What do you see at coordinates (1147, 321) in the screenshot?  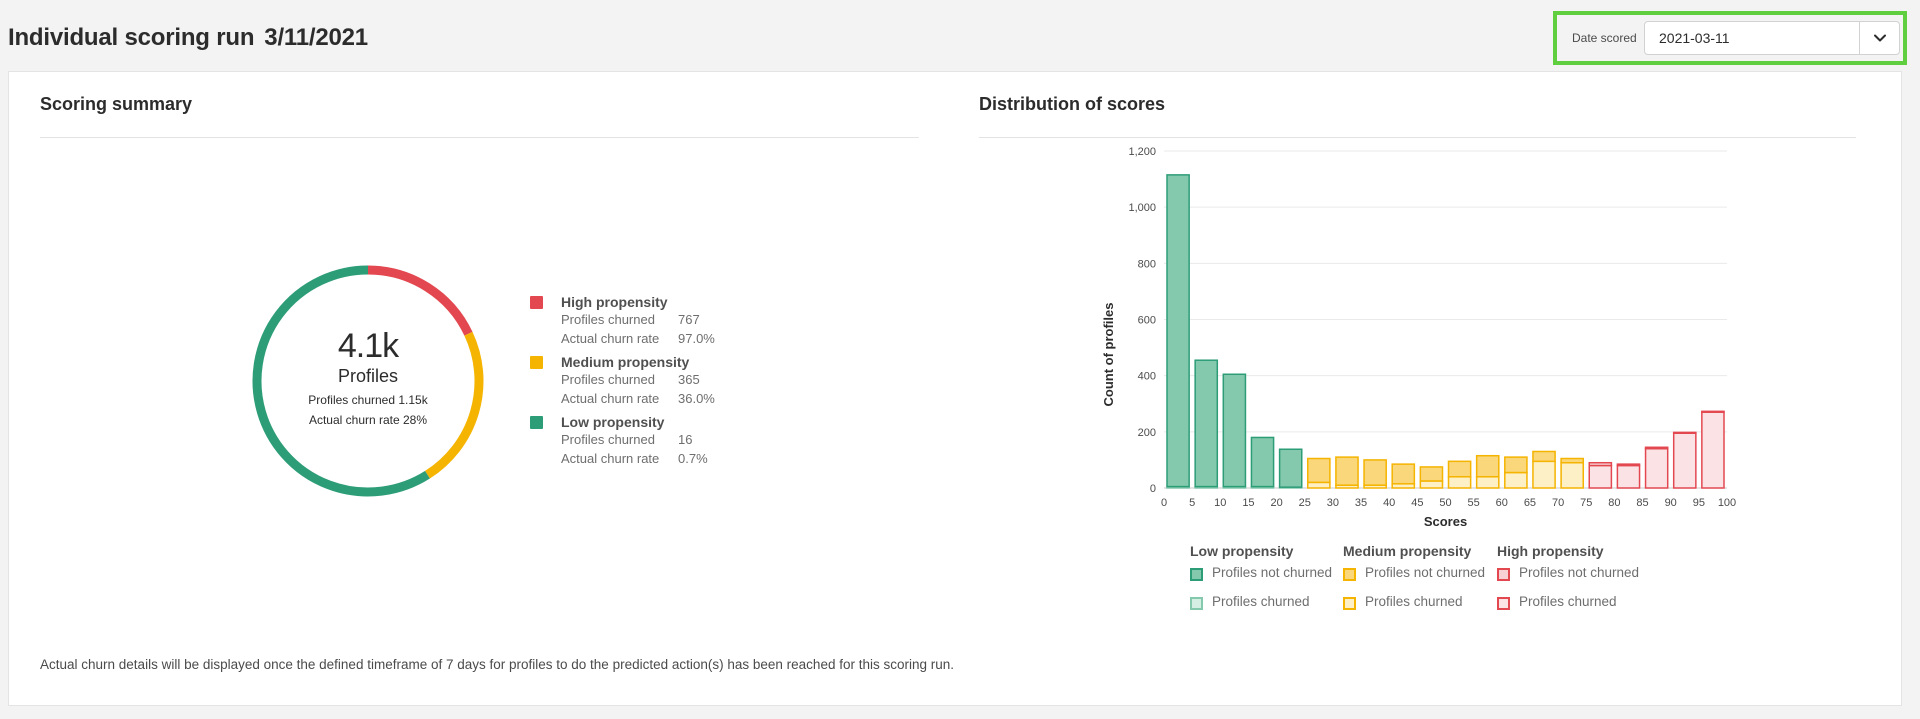 I see `y-tick-label: 600` at bounding box center [1147, 321].